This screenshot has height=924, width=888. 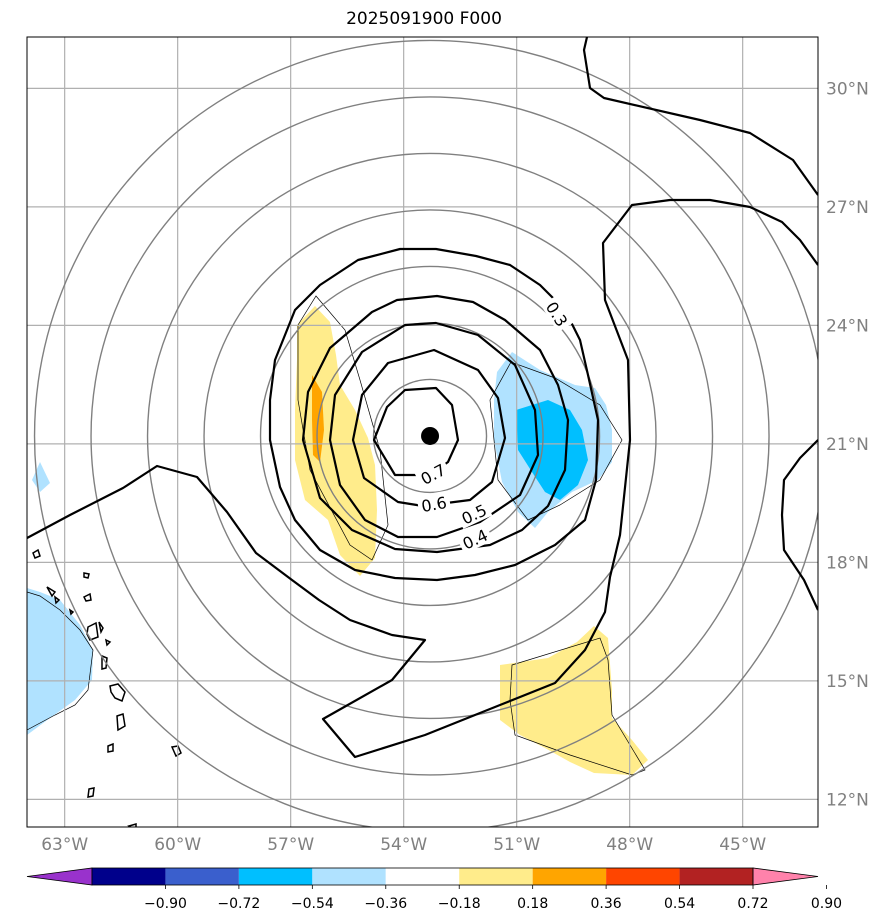 What do you see at coordinates (826, 904) in the screenshot?
I see `colorbar-tick-label: 0.90` at bounding box center [826, 904].